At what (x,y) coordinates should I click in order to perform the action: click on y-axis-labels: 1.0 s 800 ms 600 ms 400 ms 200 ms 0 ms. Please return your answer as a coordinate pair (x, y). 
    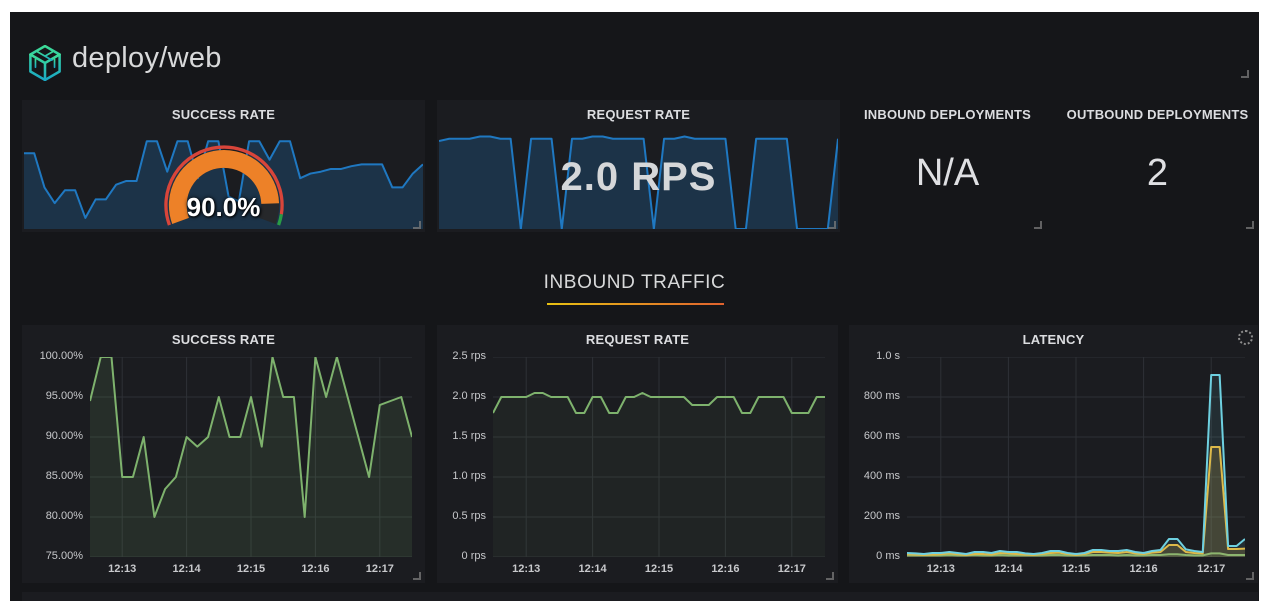
    Looking at the image, I should click on (880, 456).